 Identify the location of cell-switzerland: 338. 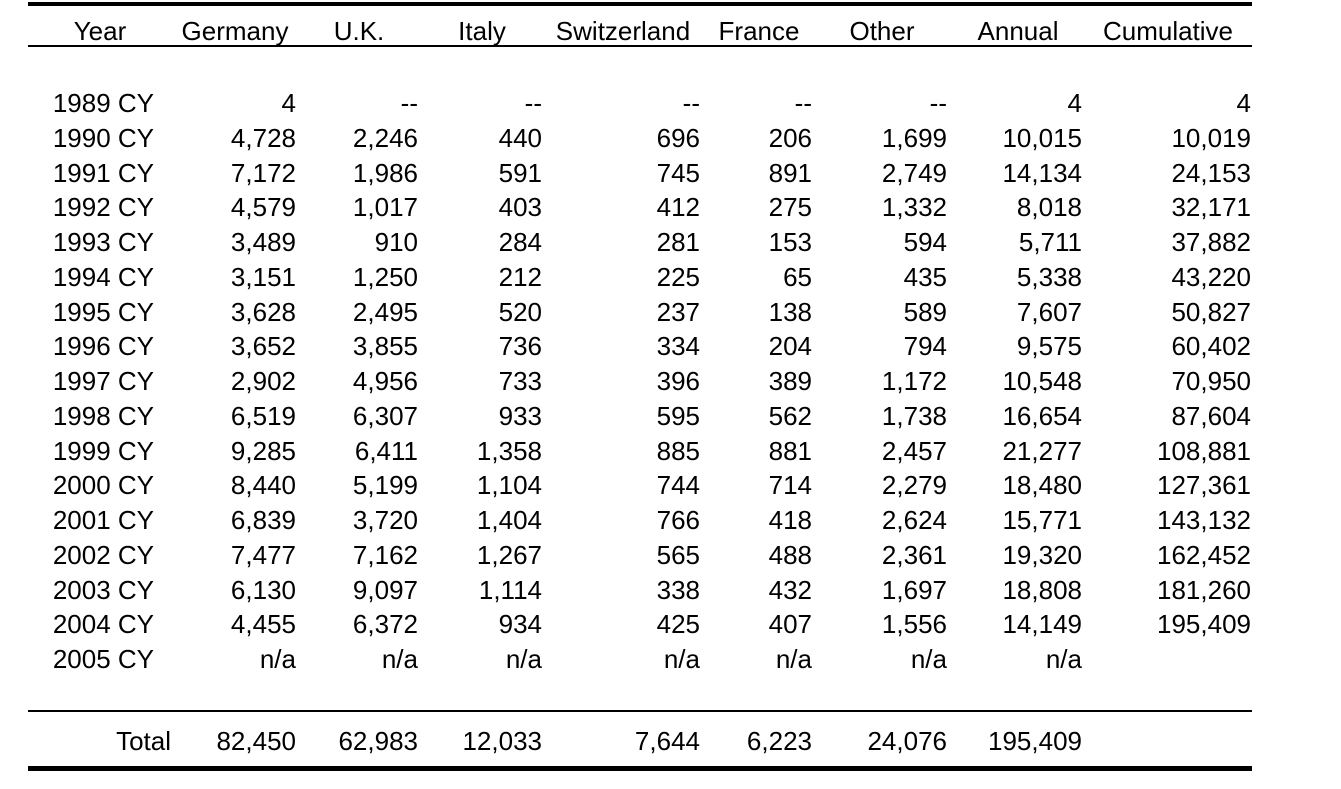
(678, 589).